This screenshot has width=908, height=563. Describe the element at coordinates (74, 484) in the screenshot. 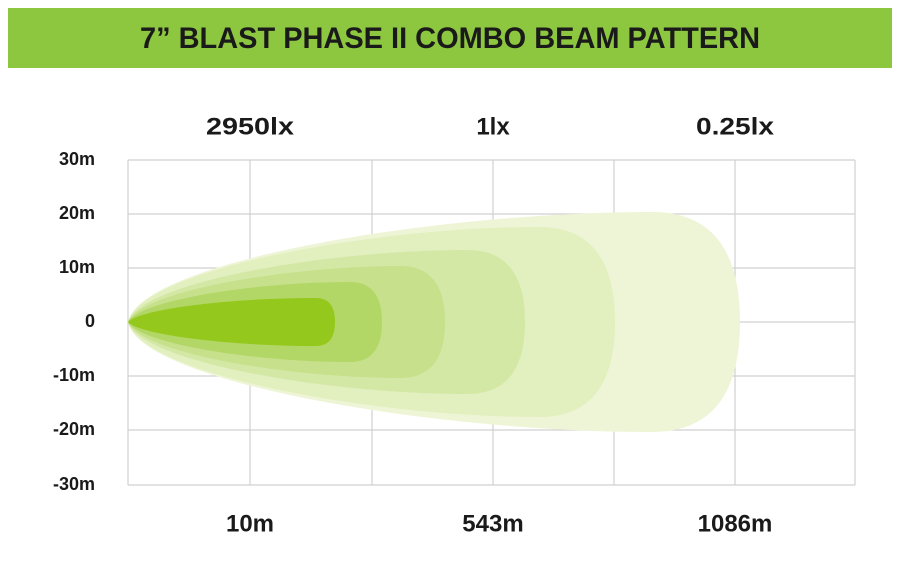

I see `y-label: -30m` at that location.